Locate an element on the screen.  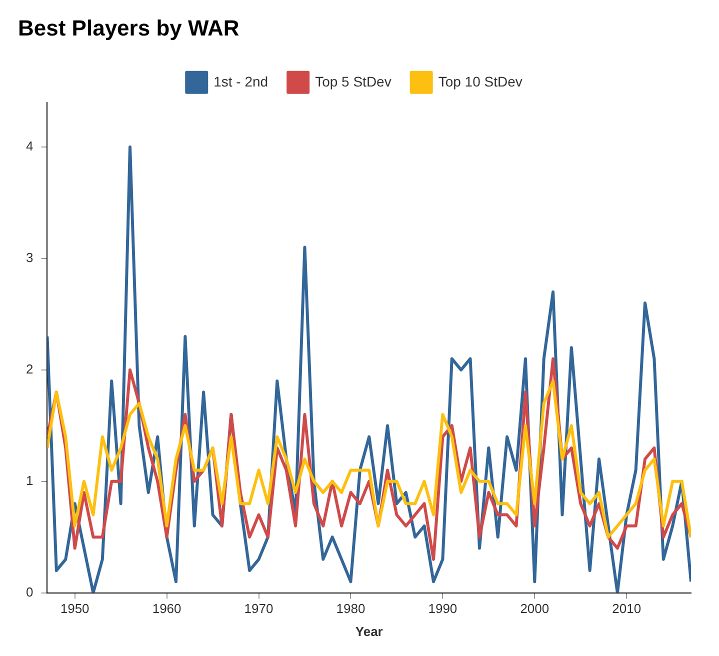
x-tick-label: 2000 is located at coordinates (535, 608).